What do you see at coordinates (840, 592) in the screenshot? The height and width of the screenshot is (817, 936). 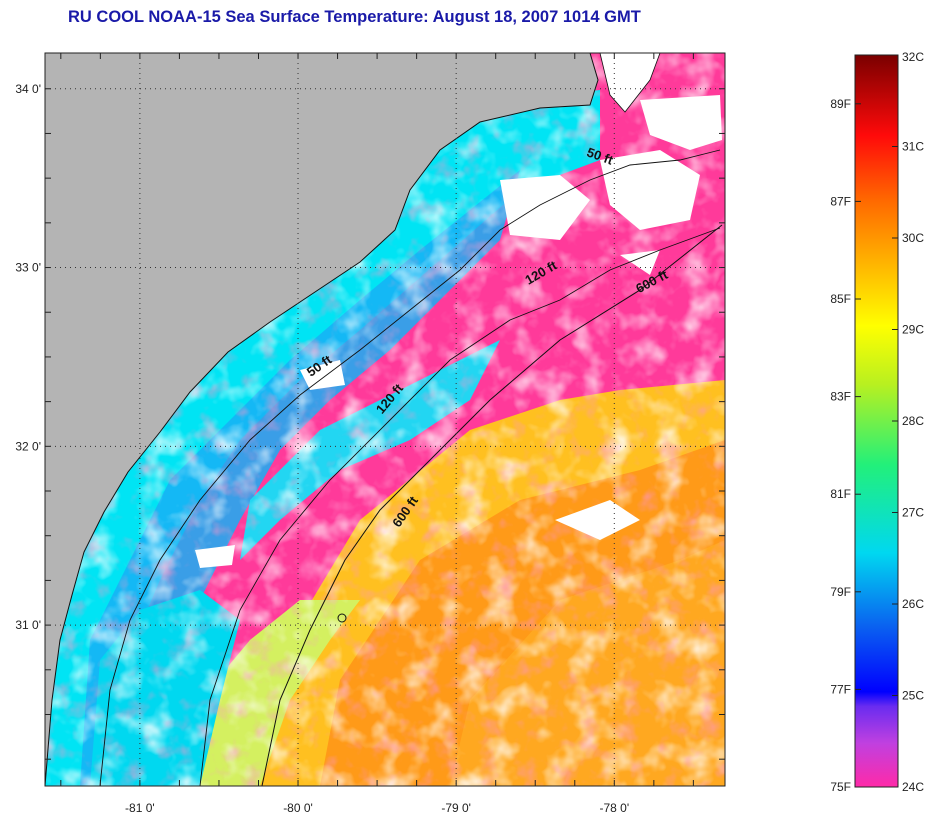 I see `colorbar-f-label: 79F` at bounding box center [840, 592].